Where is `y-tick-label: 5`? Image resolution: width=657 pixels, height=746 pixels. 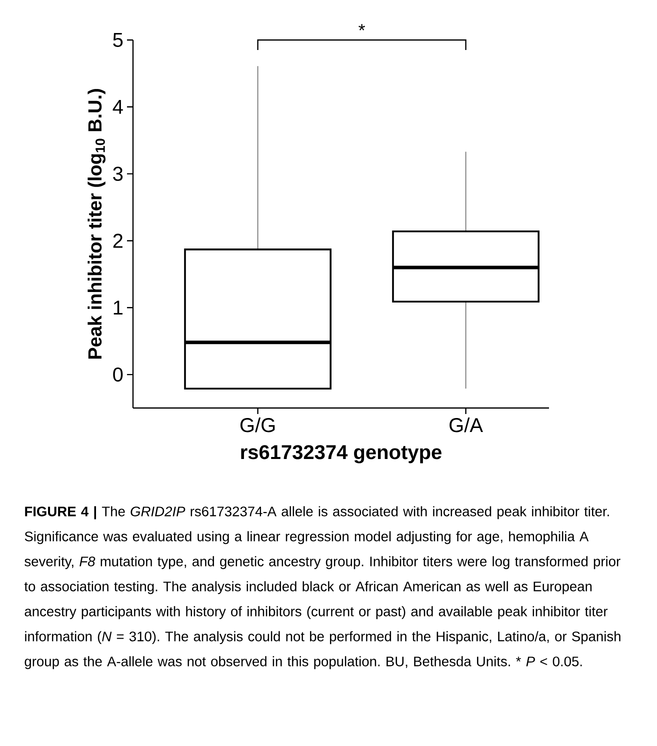 y-tick-label: 5 is located at coordinates (118, 40).